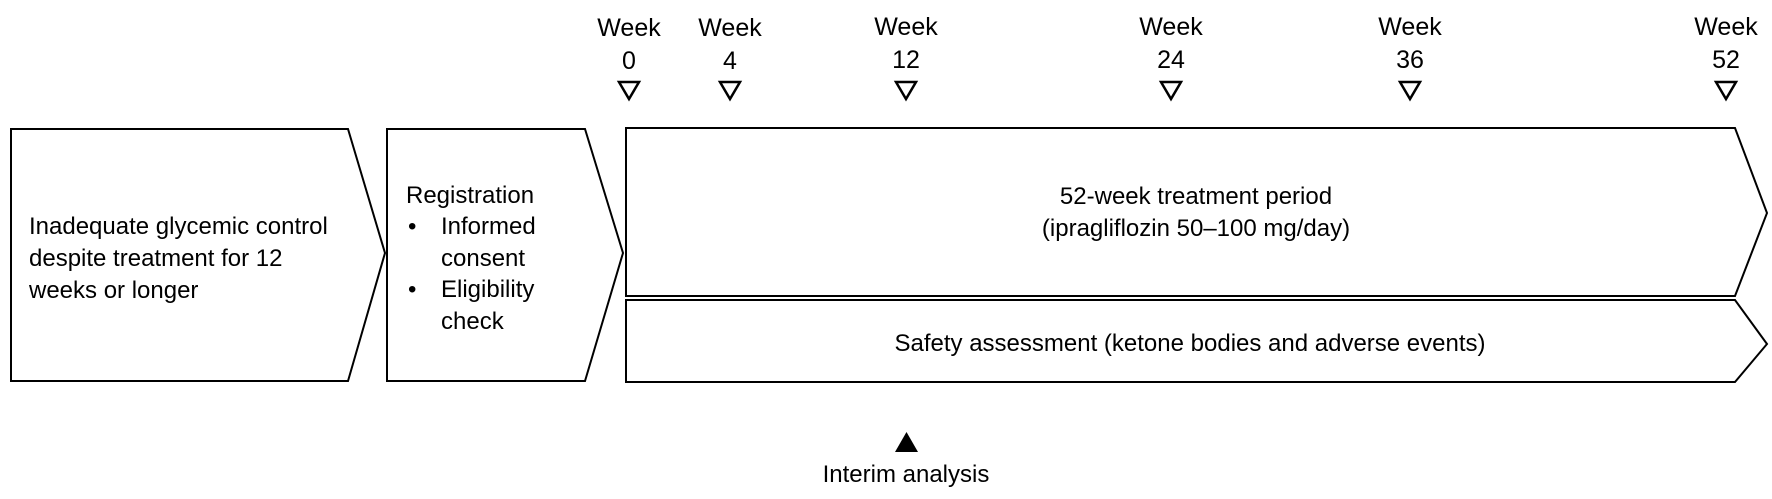  I want to click on week-0-number: 0, so click(629, 61).